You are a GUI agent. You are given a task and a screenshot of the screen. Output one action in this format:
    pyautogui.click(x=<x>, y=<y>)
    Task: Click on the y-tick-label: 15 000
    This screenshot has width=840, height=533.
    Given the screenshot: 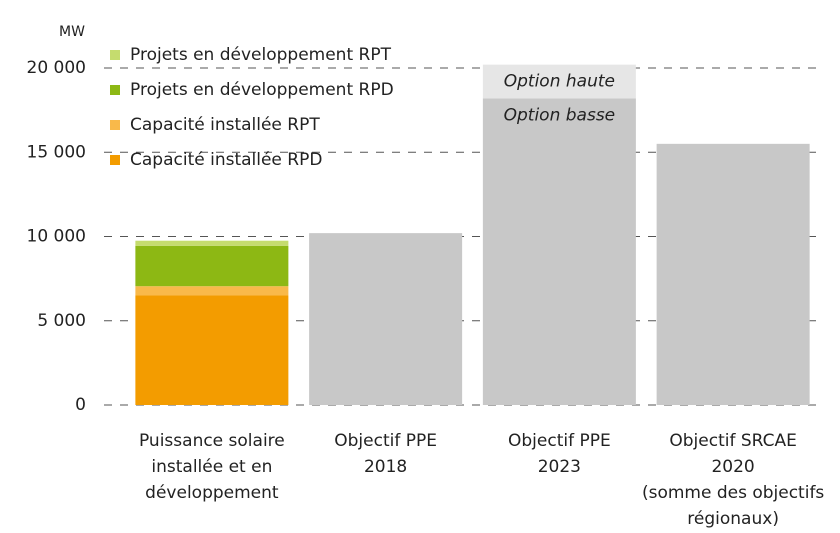 What is the action you would take?
    pyautogui.click(x=56, y=152)
    